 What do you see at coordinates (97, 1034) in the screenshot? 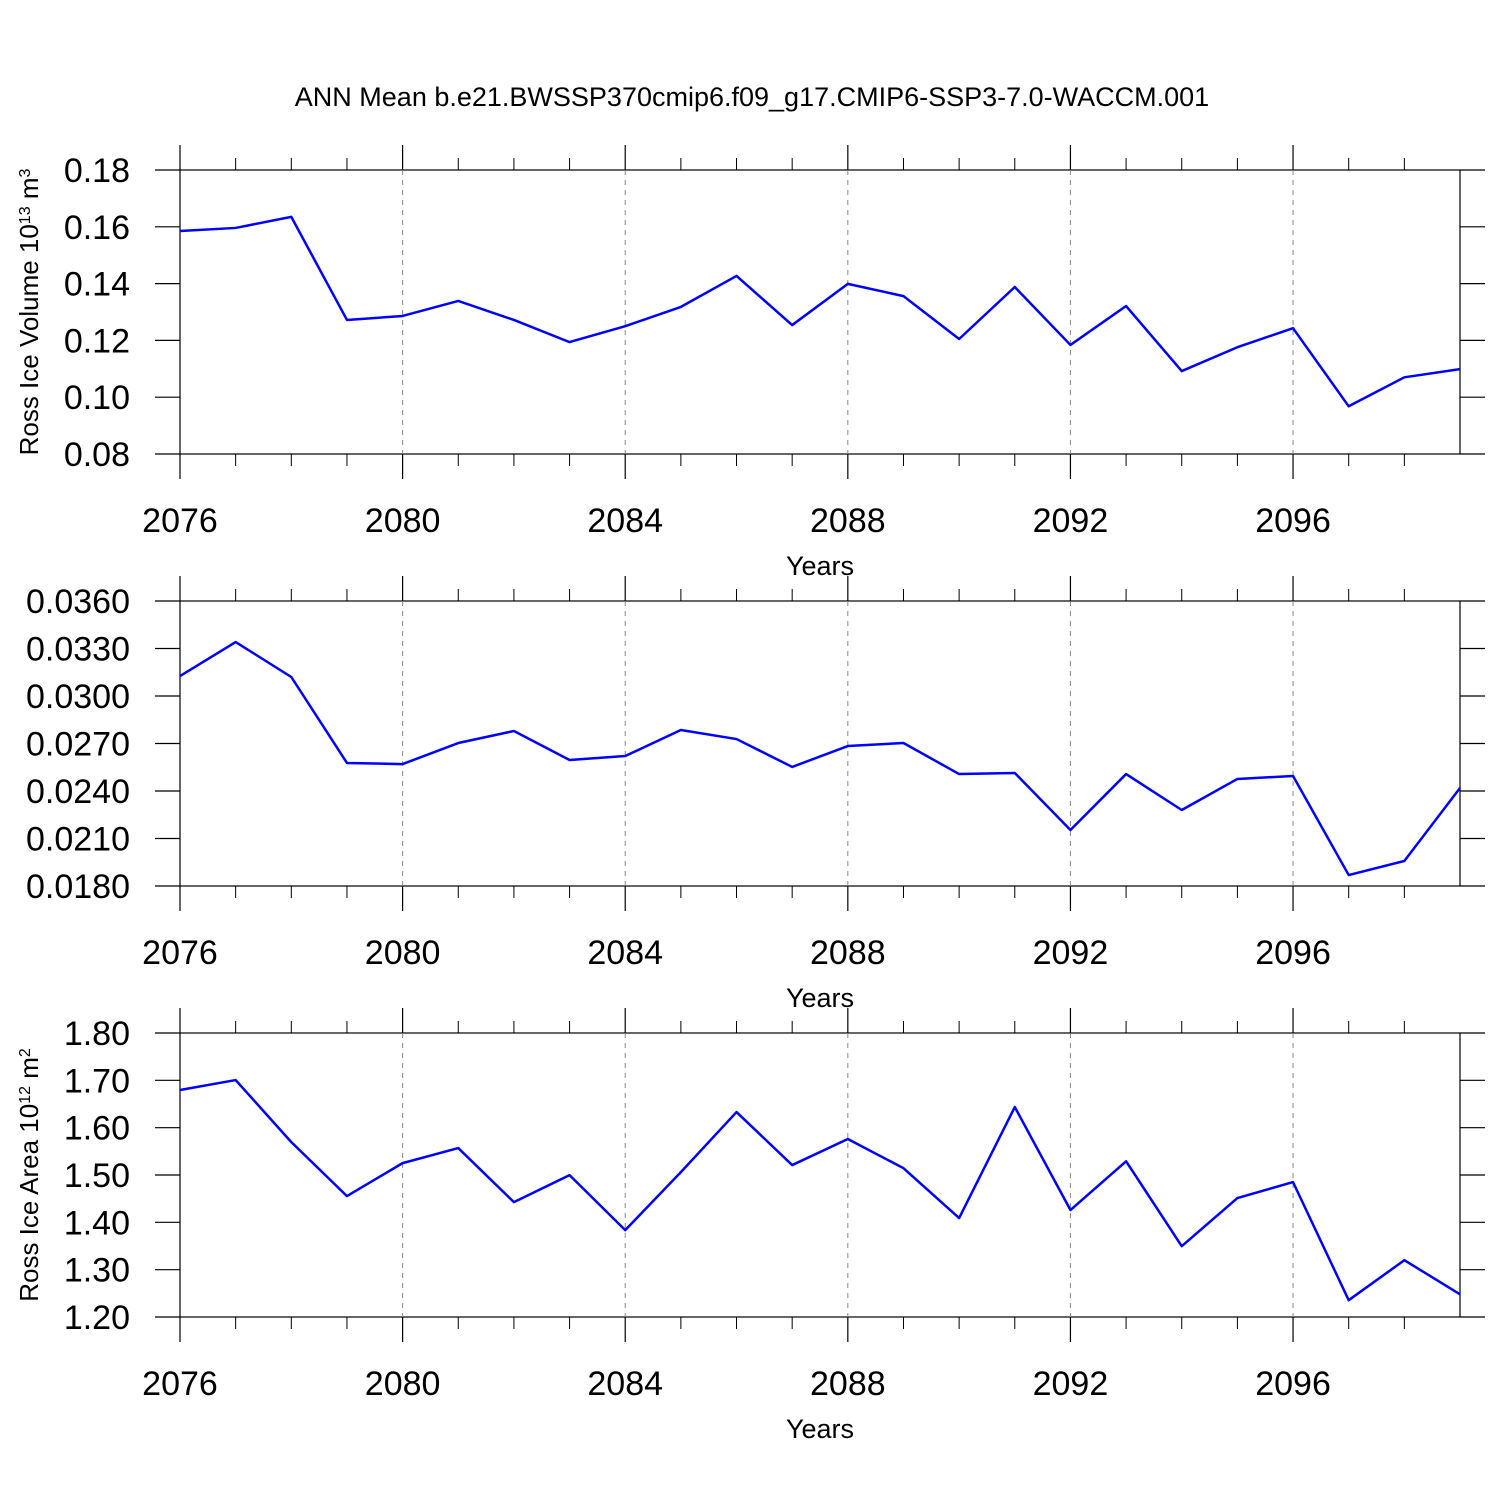
I see `y-tick-label: 1.80` at bounding box center [97, 1034].